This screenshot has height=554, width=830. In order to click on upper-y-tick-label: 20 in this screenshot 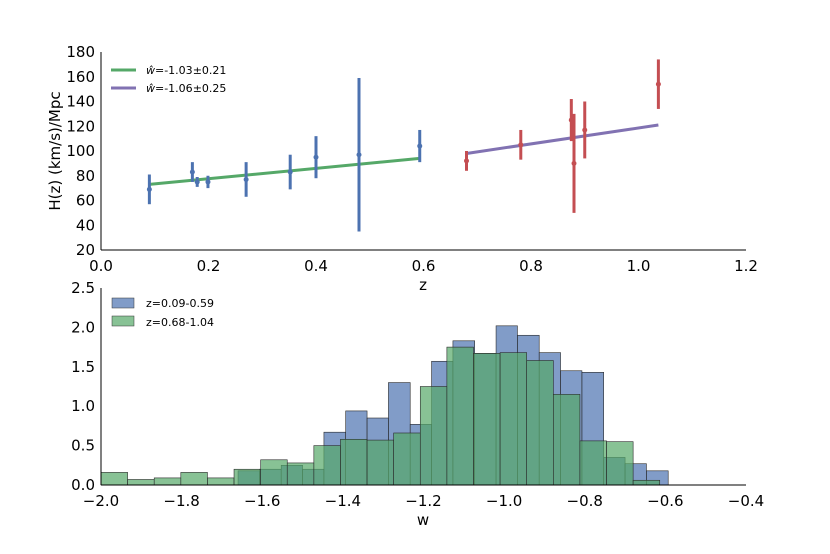, I will do `click(85, 250)`.